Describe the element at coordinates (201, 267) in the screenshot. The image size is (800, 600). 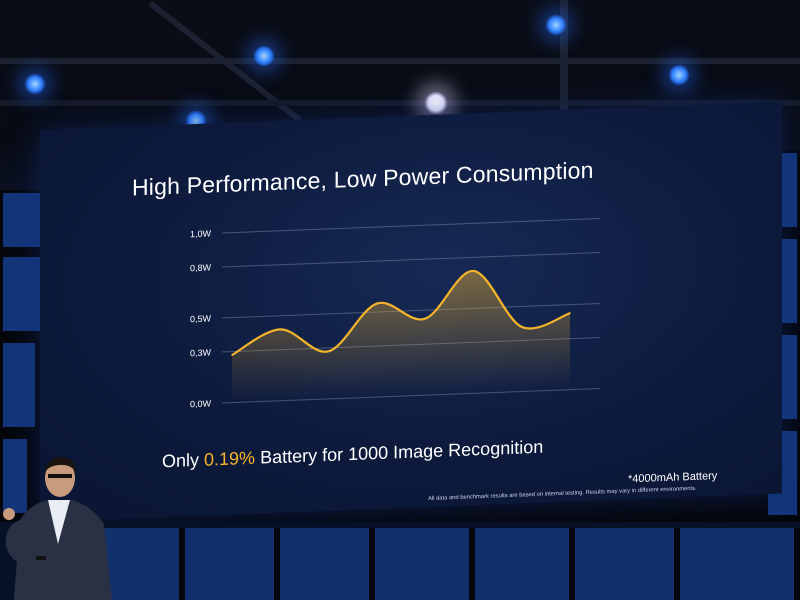
I see `y-tick-label: 0,8W` at that location.